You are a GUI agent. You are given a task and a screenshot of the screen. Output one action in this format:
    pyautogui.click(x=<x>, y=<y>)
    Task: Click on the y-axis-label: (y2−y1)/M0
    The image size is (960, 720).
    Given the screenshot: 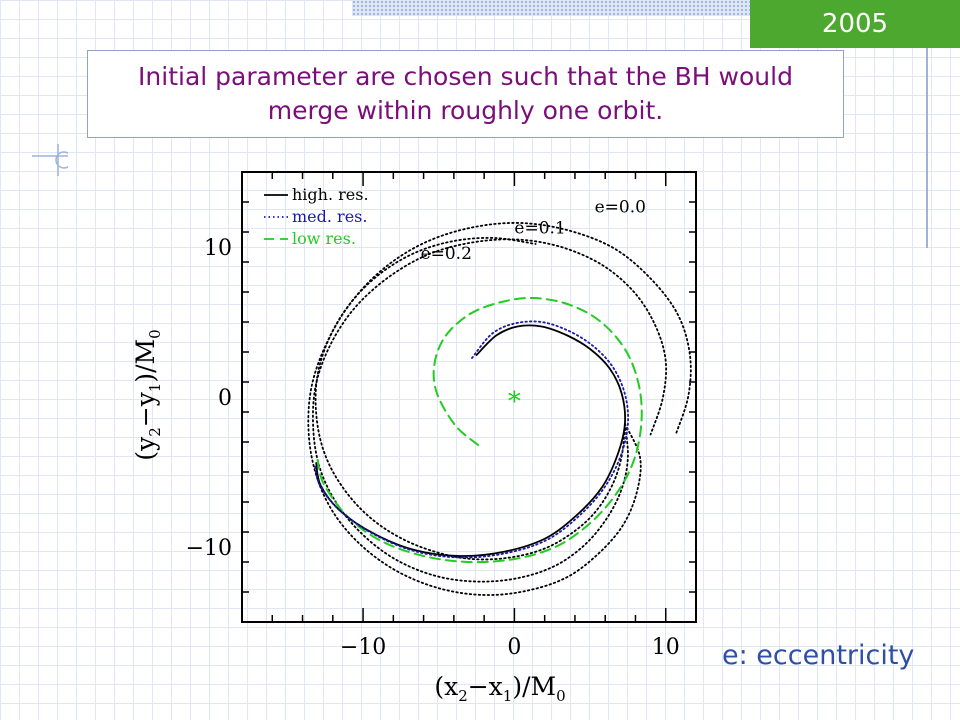 What is the action you would take?
    pyautogui.click(x=147, y=394)
    